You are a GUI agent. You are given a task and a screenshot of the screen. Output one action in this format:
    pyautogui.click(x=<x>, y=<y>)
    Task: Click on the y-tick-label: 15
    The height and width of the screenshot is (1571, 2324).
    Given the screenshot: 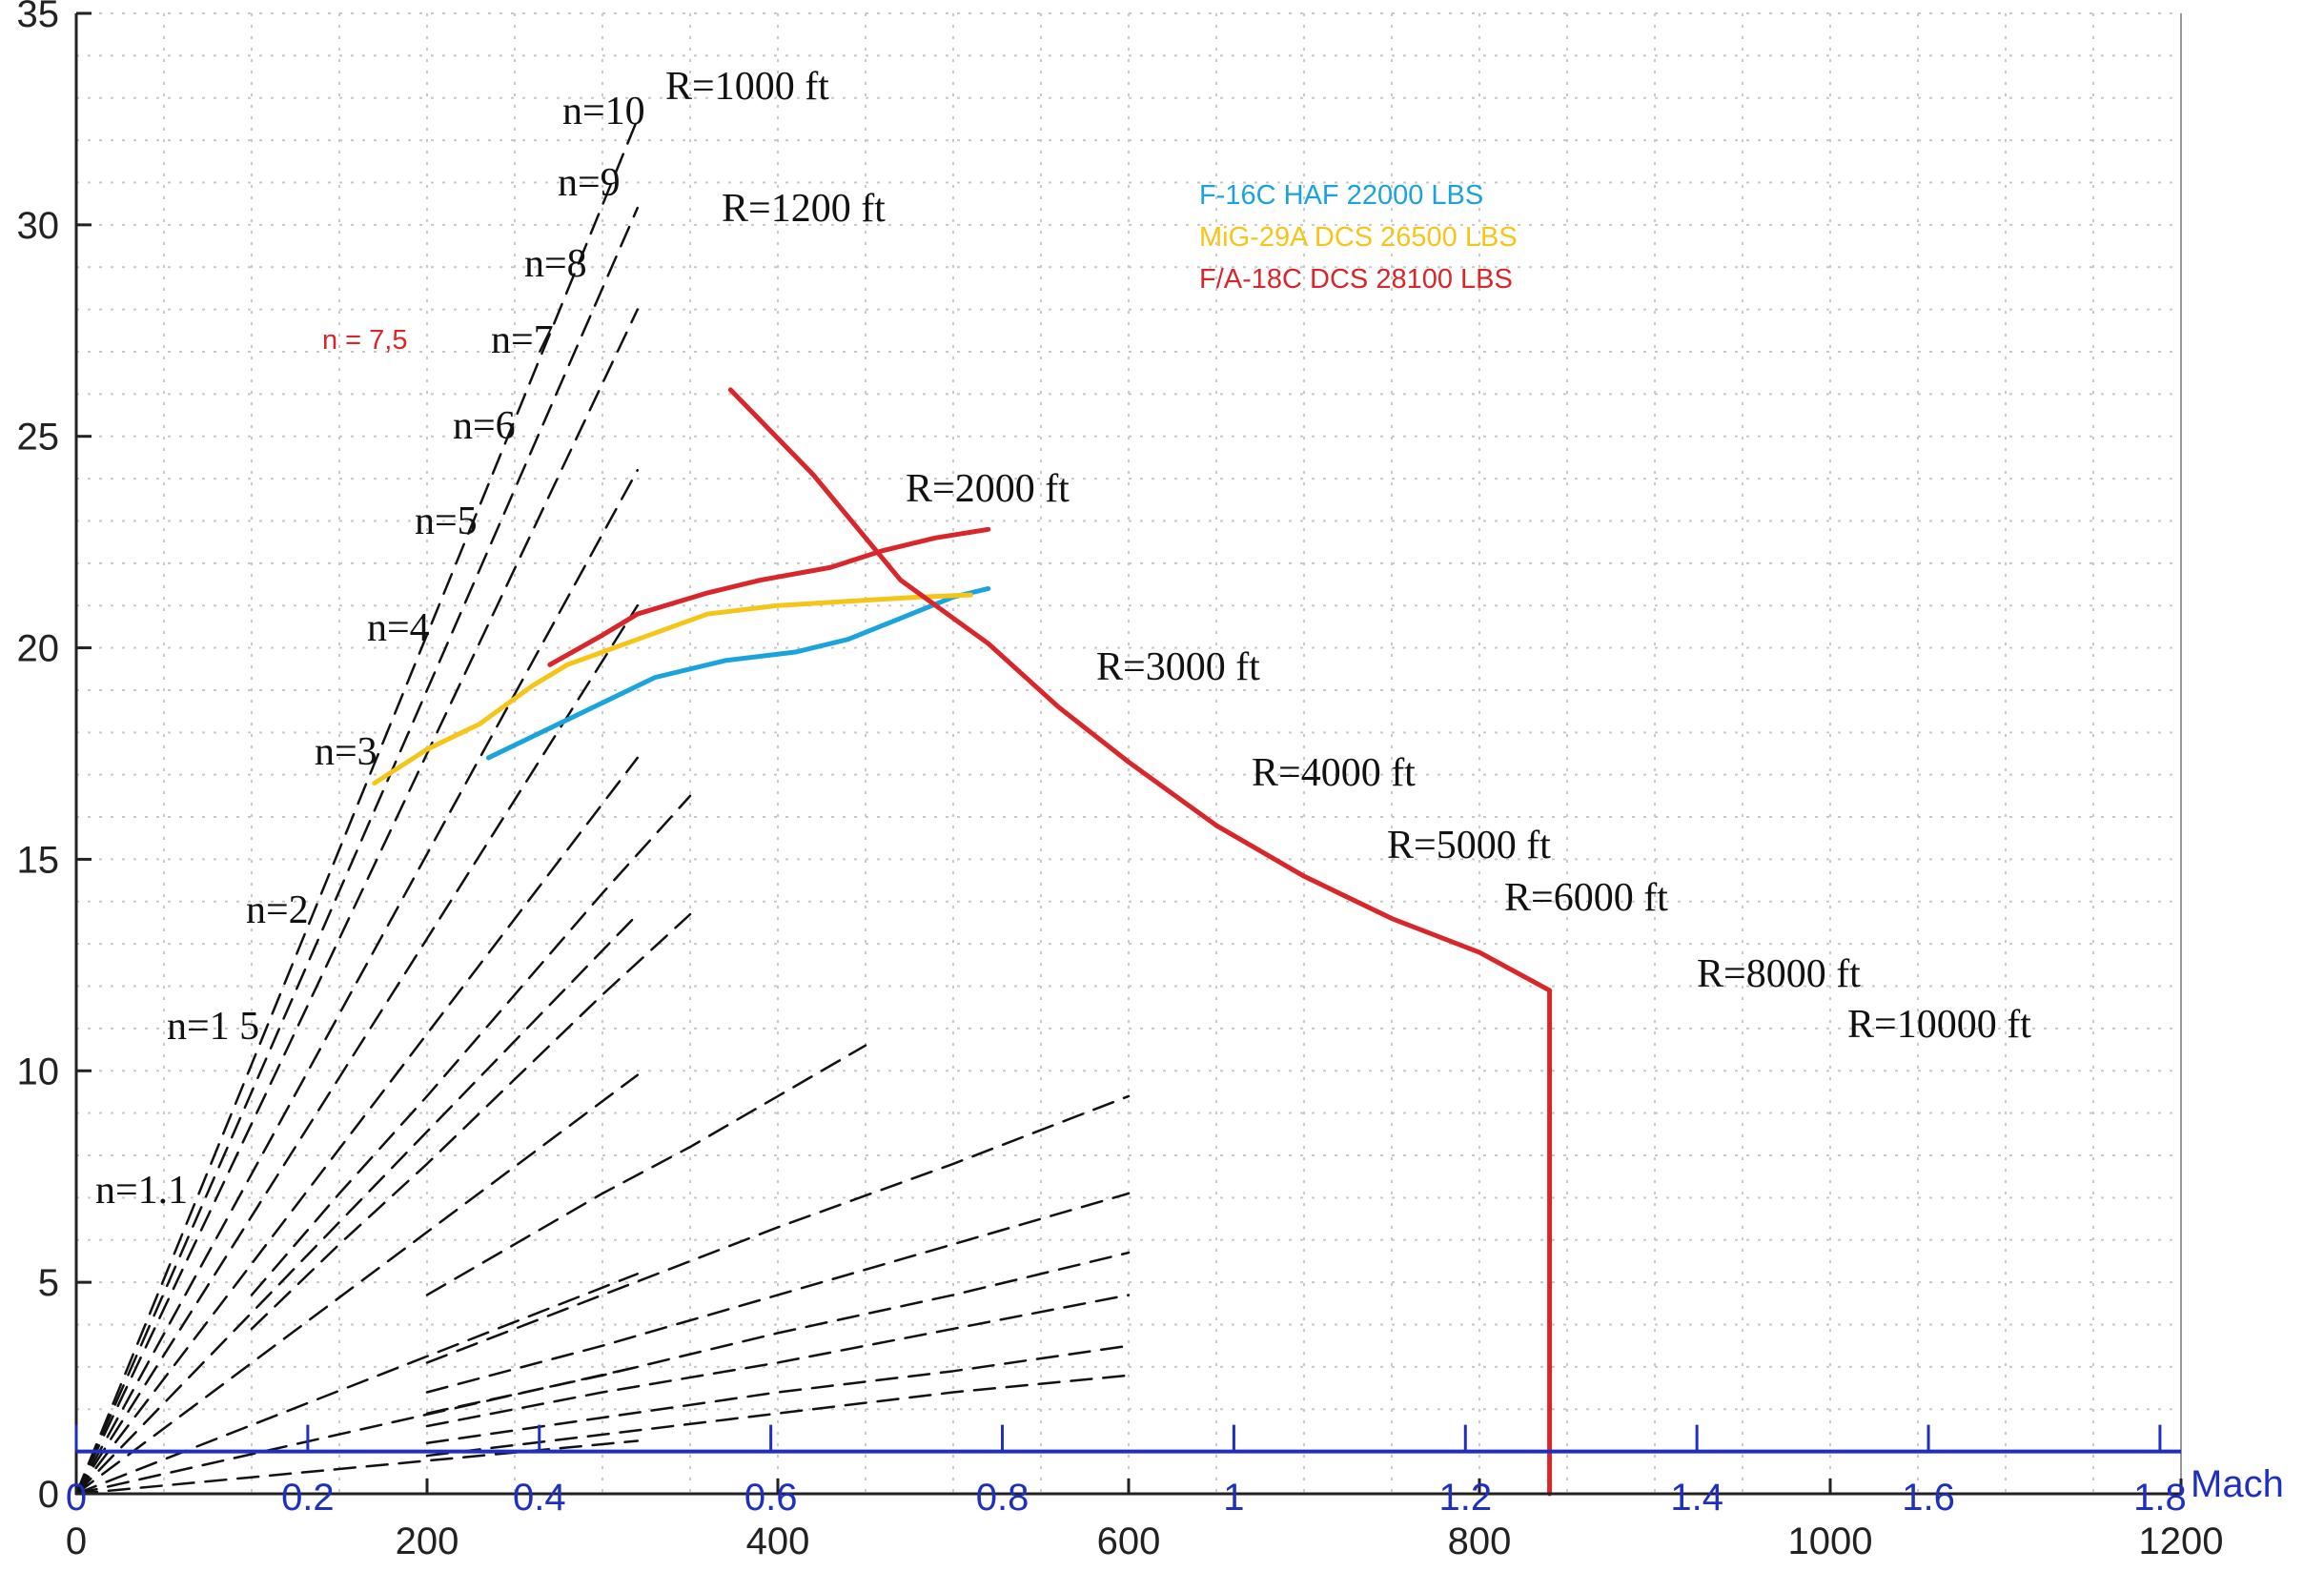 What is the action you would take?
    pyautogui.click(x=38, y=860)
    